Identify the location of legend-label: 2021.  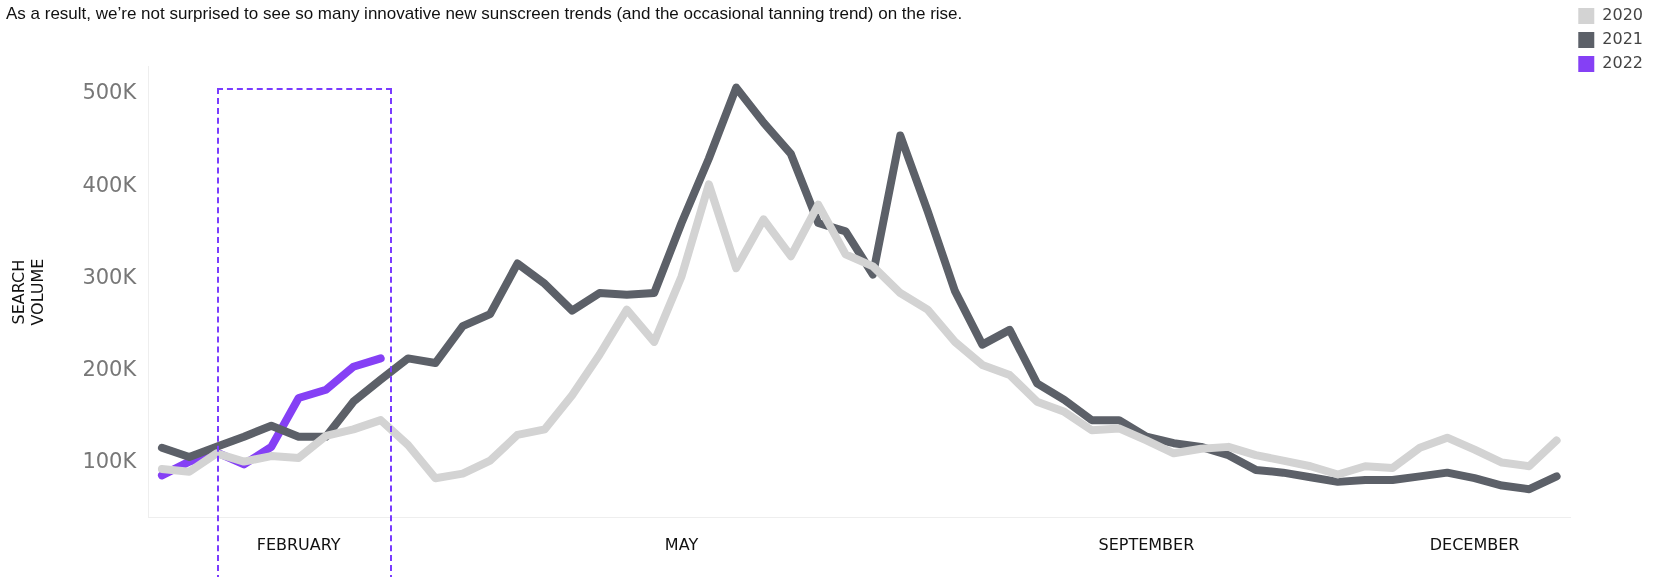
(1622, 39).